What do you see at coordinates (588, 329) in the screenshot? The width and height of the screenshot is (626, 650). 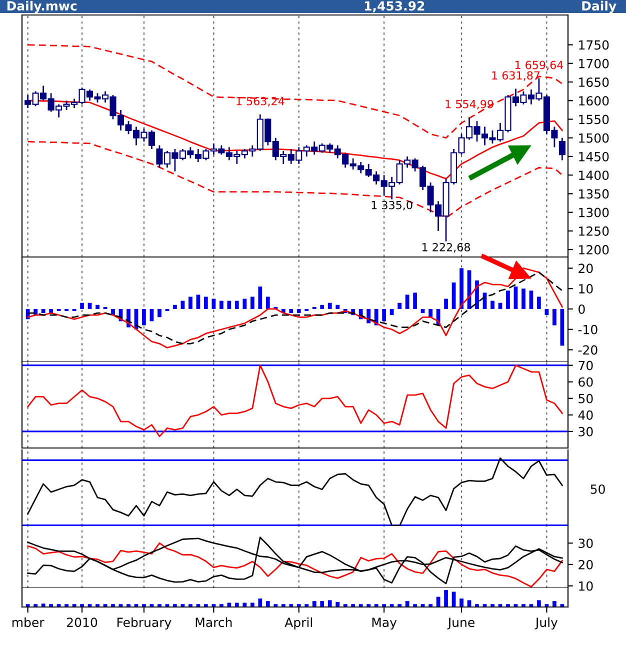 I see `y-tick-label: -10` at bounding box center [588, 329].